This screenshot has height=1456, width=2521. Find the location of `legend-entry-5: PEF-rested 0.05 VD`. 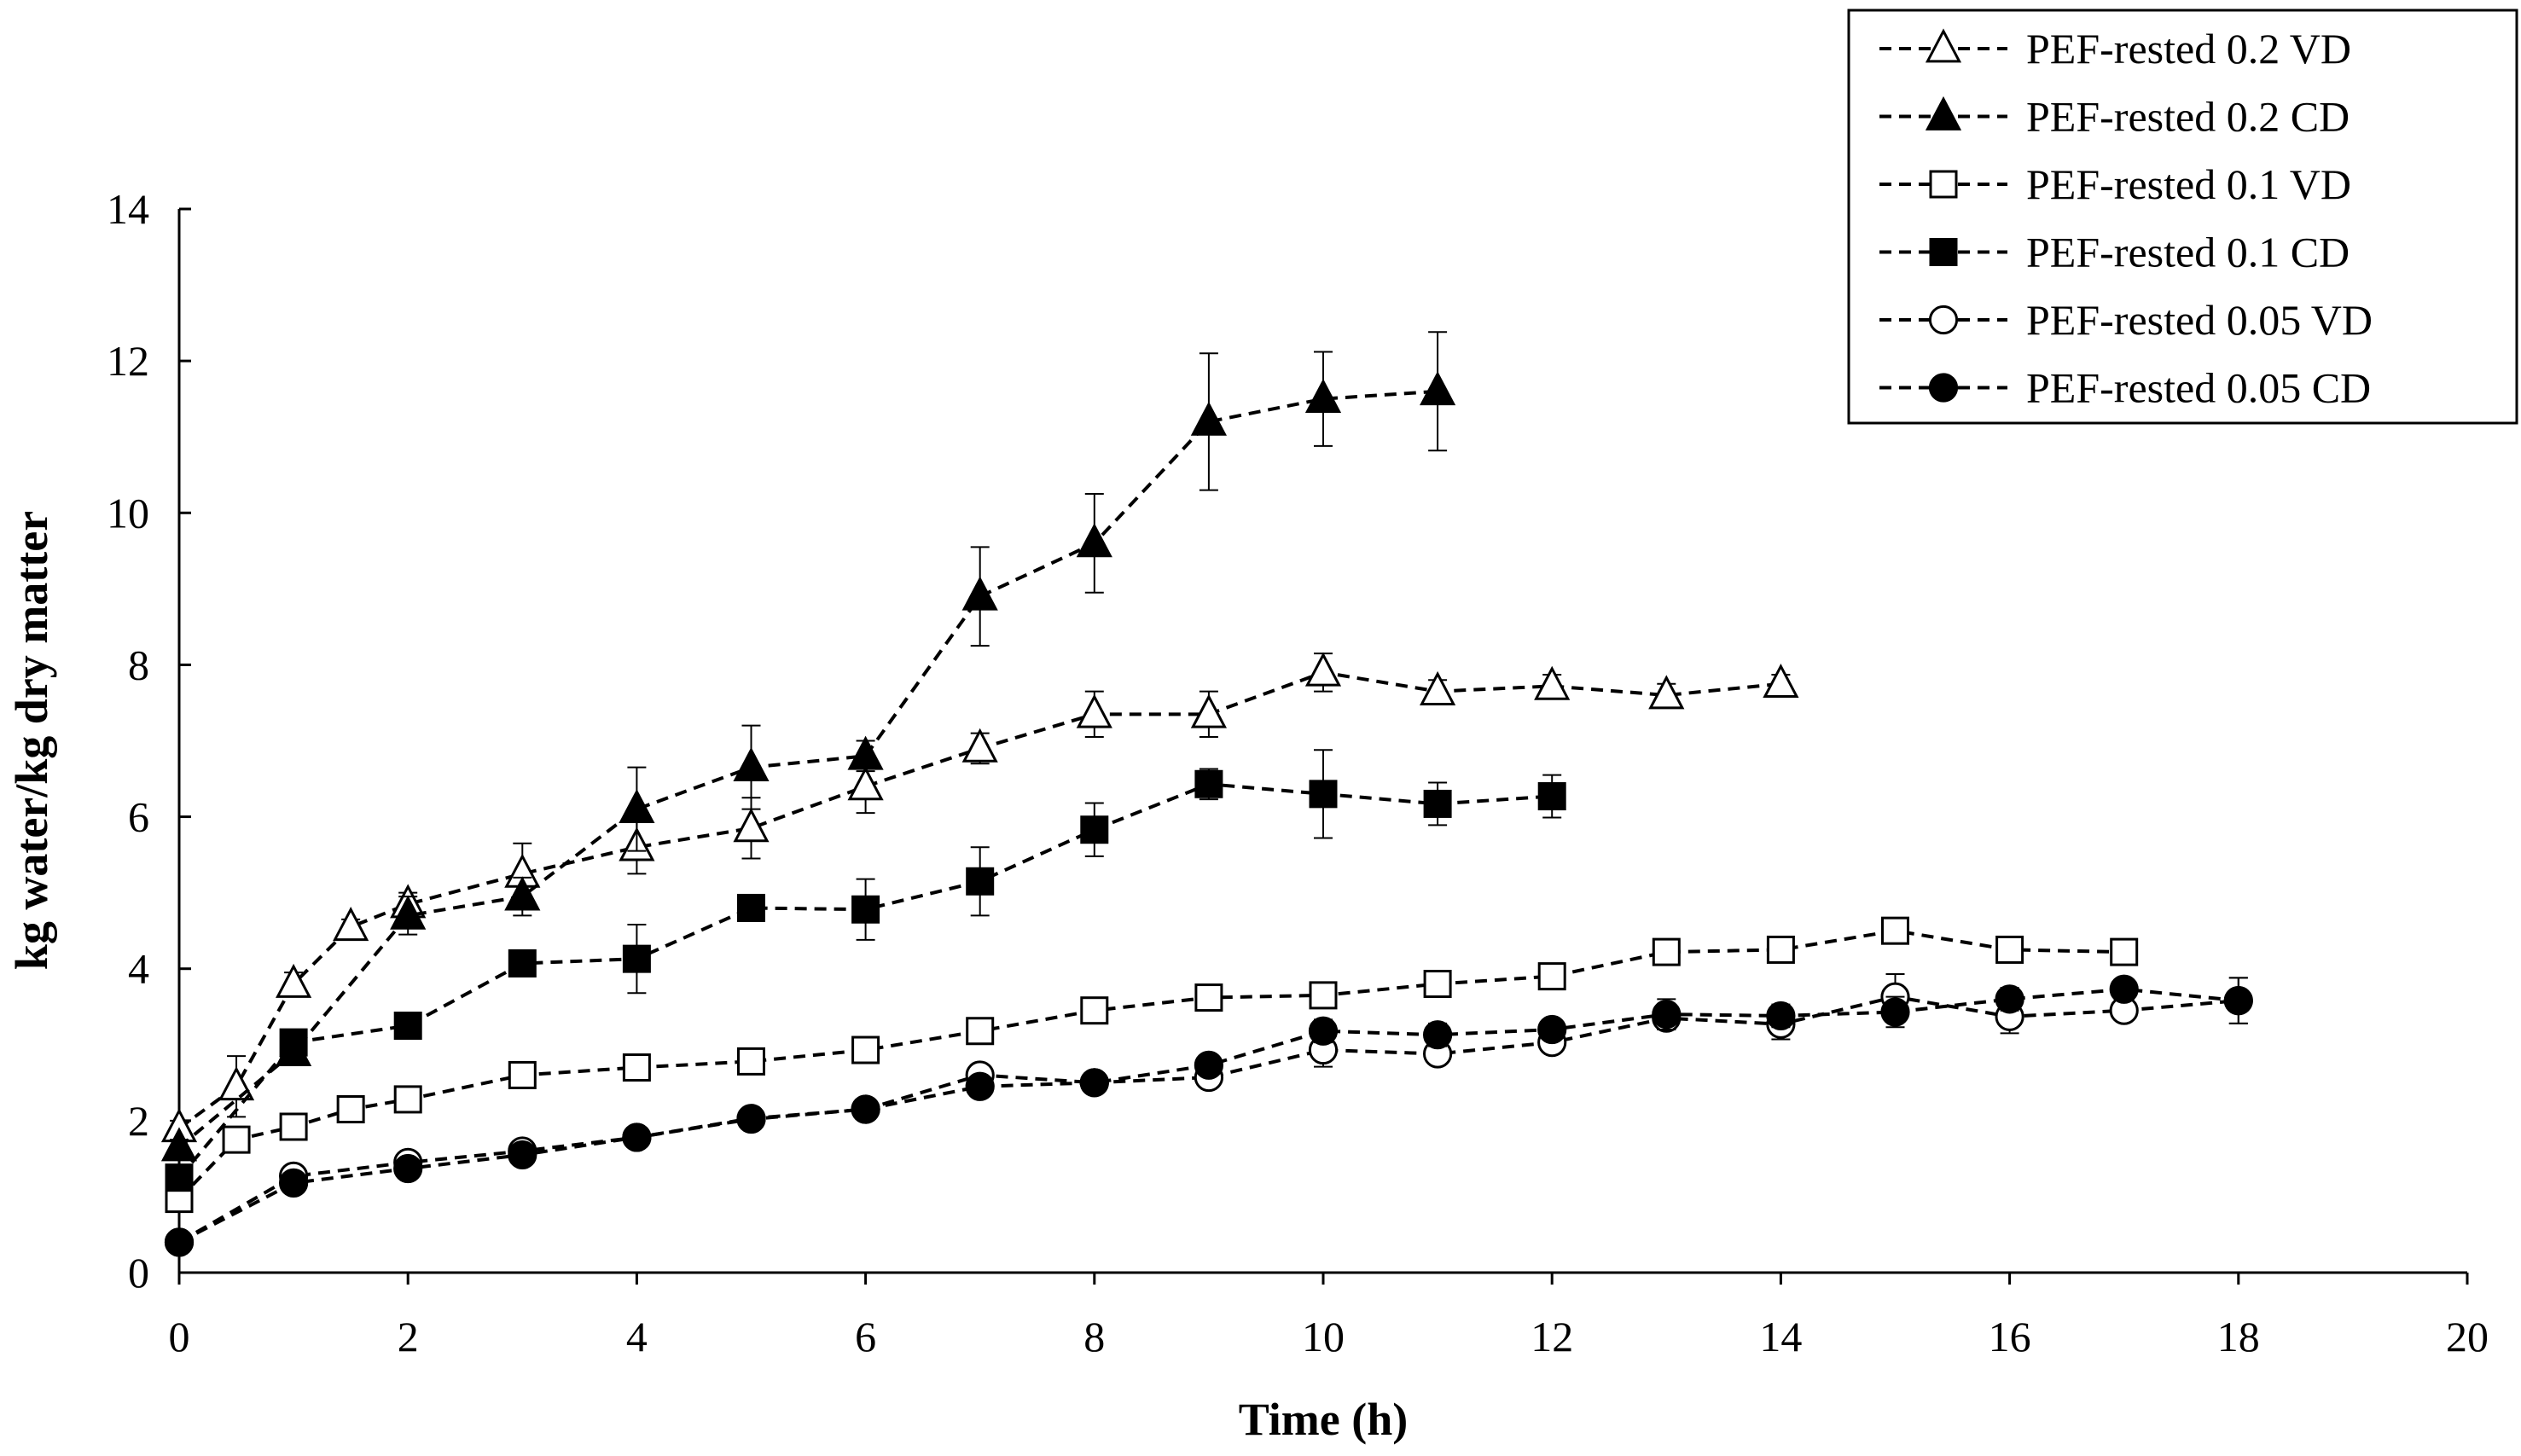

legend-entry-5: PEF-rested 0.05 VD is located at coordinates (2126, 320).